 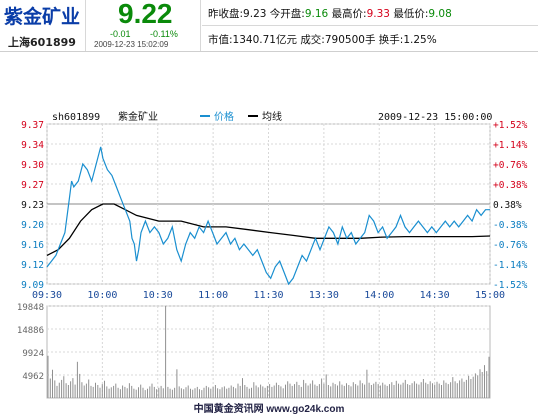 I want to click on open-label: 今开盘:, so click(x=287, y=14).